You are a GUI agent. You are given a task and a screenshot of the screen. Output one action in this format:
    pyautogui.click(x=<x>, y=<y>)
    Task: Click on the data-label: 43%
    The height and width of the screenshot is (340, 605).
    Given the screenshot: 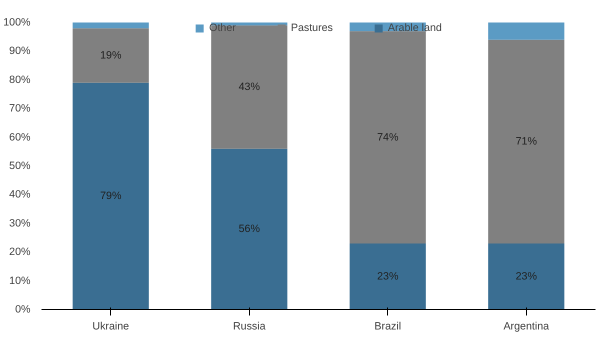 What is the action you would take?
    pyautogui.click(x=249, y=87)
    